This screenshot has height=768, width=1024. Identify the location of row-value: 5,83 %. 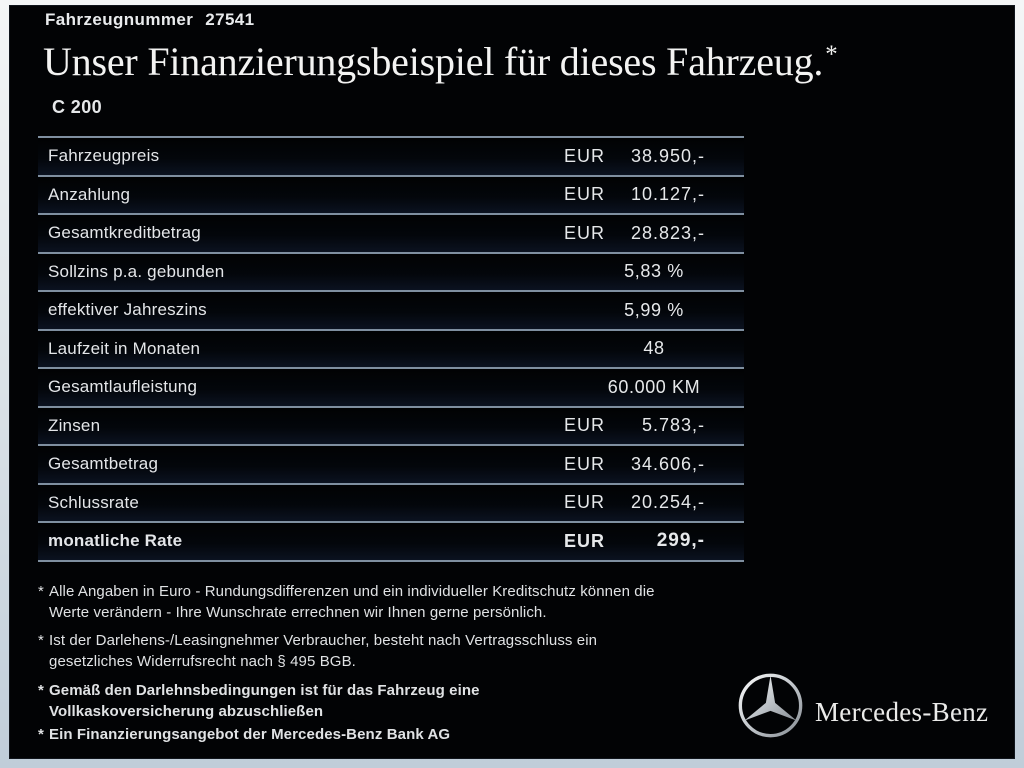
(654, 271).